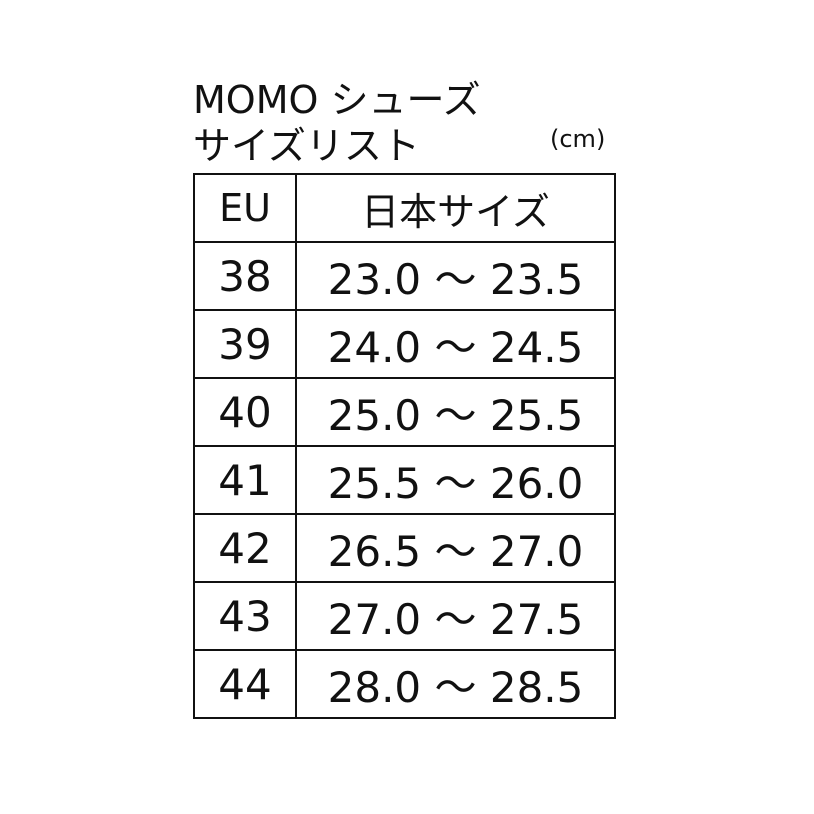  I want to click on japan-size-cell: 25.5 ～ 26.0, so click(455, 480).